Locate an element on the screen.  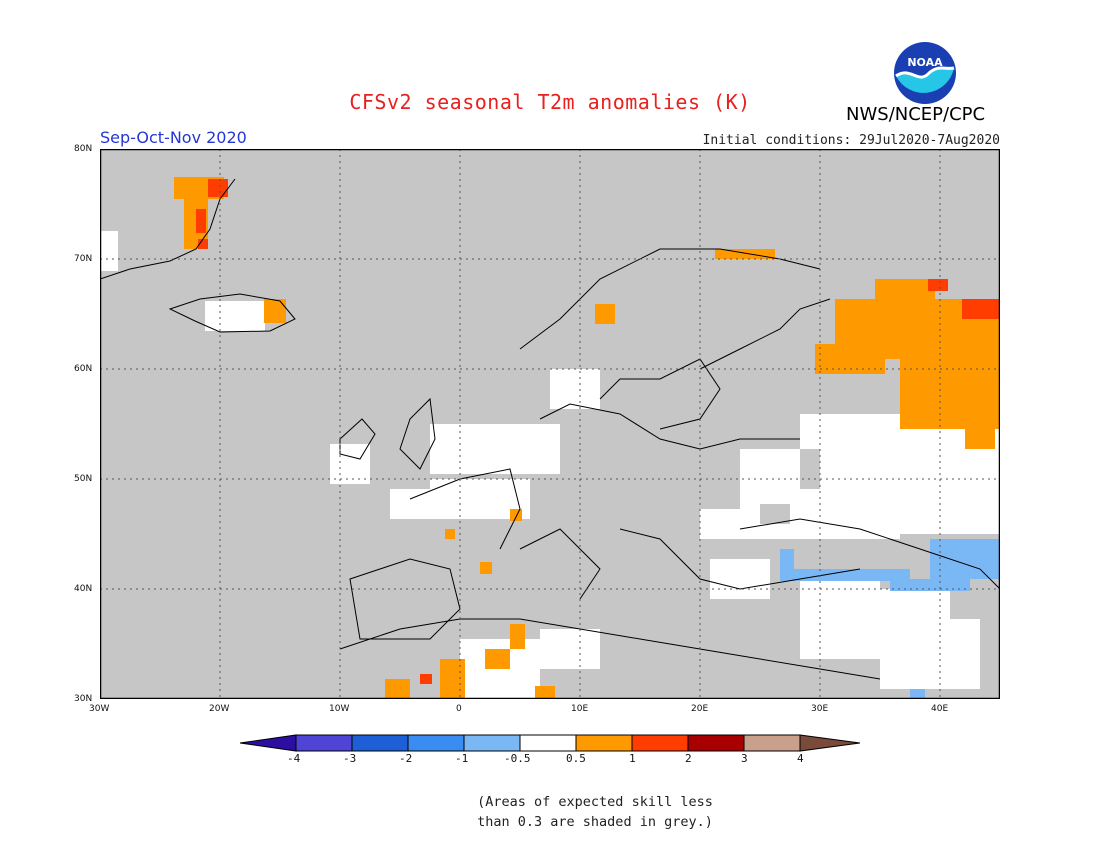
lon-tick-40e: 40E is located at coordinates (940, 709).